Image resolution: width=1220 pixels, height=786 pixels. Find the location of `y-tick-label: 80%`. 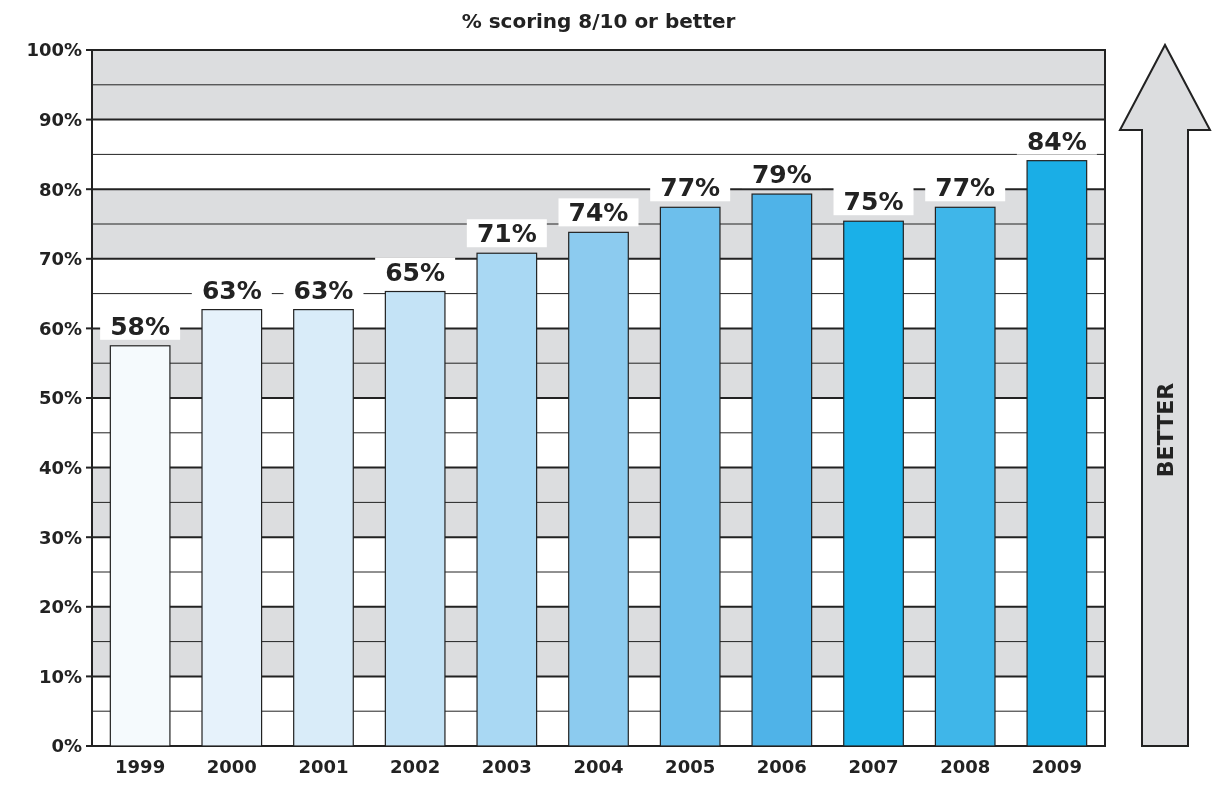

y-tick-label: 80% is located at coordinates (60, 189).